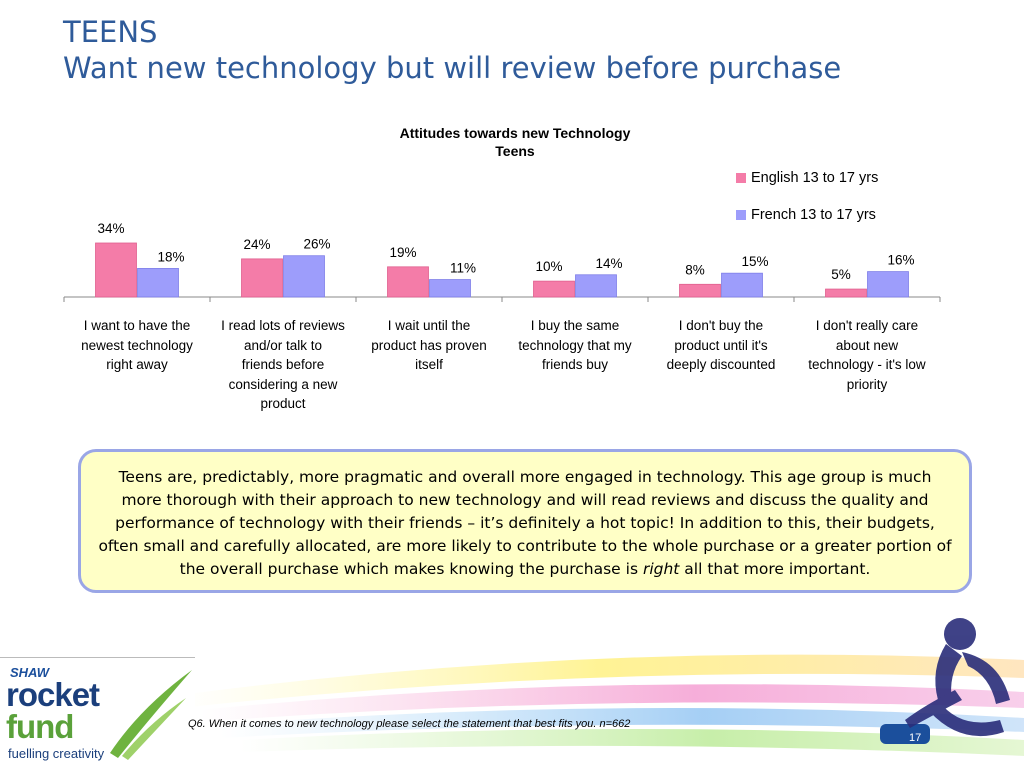 The height and width of the screenshot is (769, 1024). Describe the element at coordinates (56, 753) in the screenshot. I see `logo-tagline: fuelling creativity` at that location.